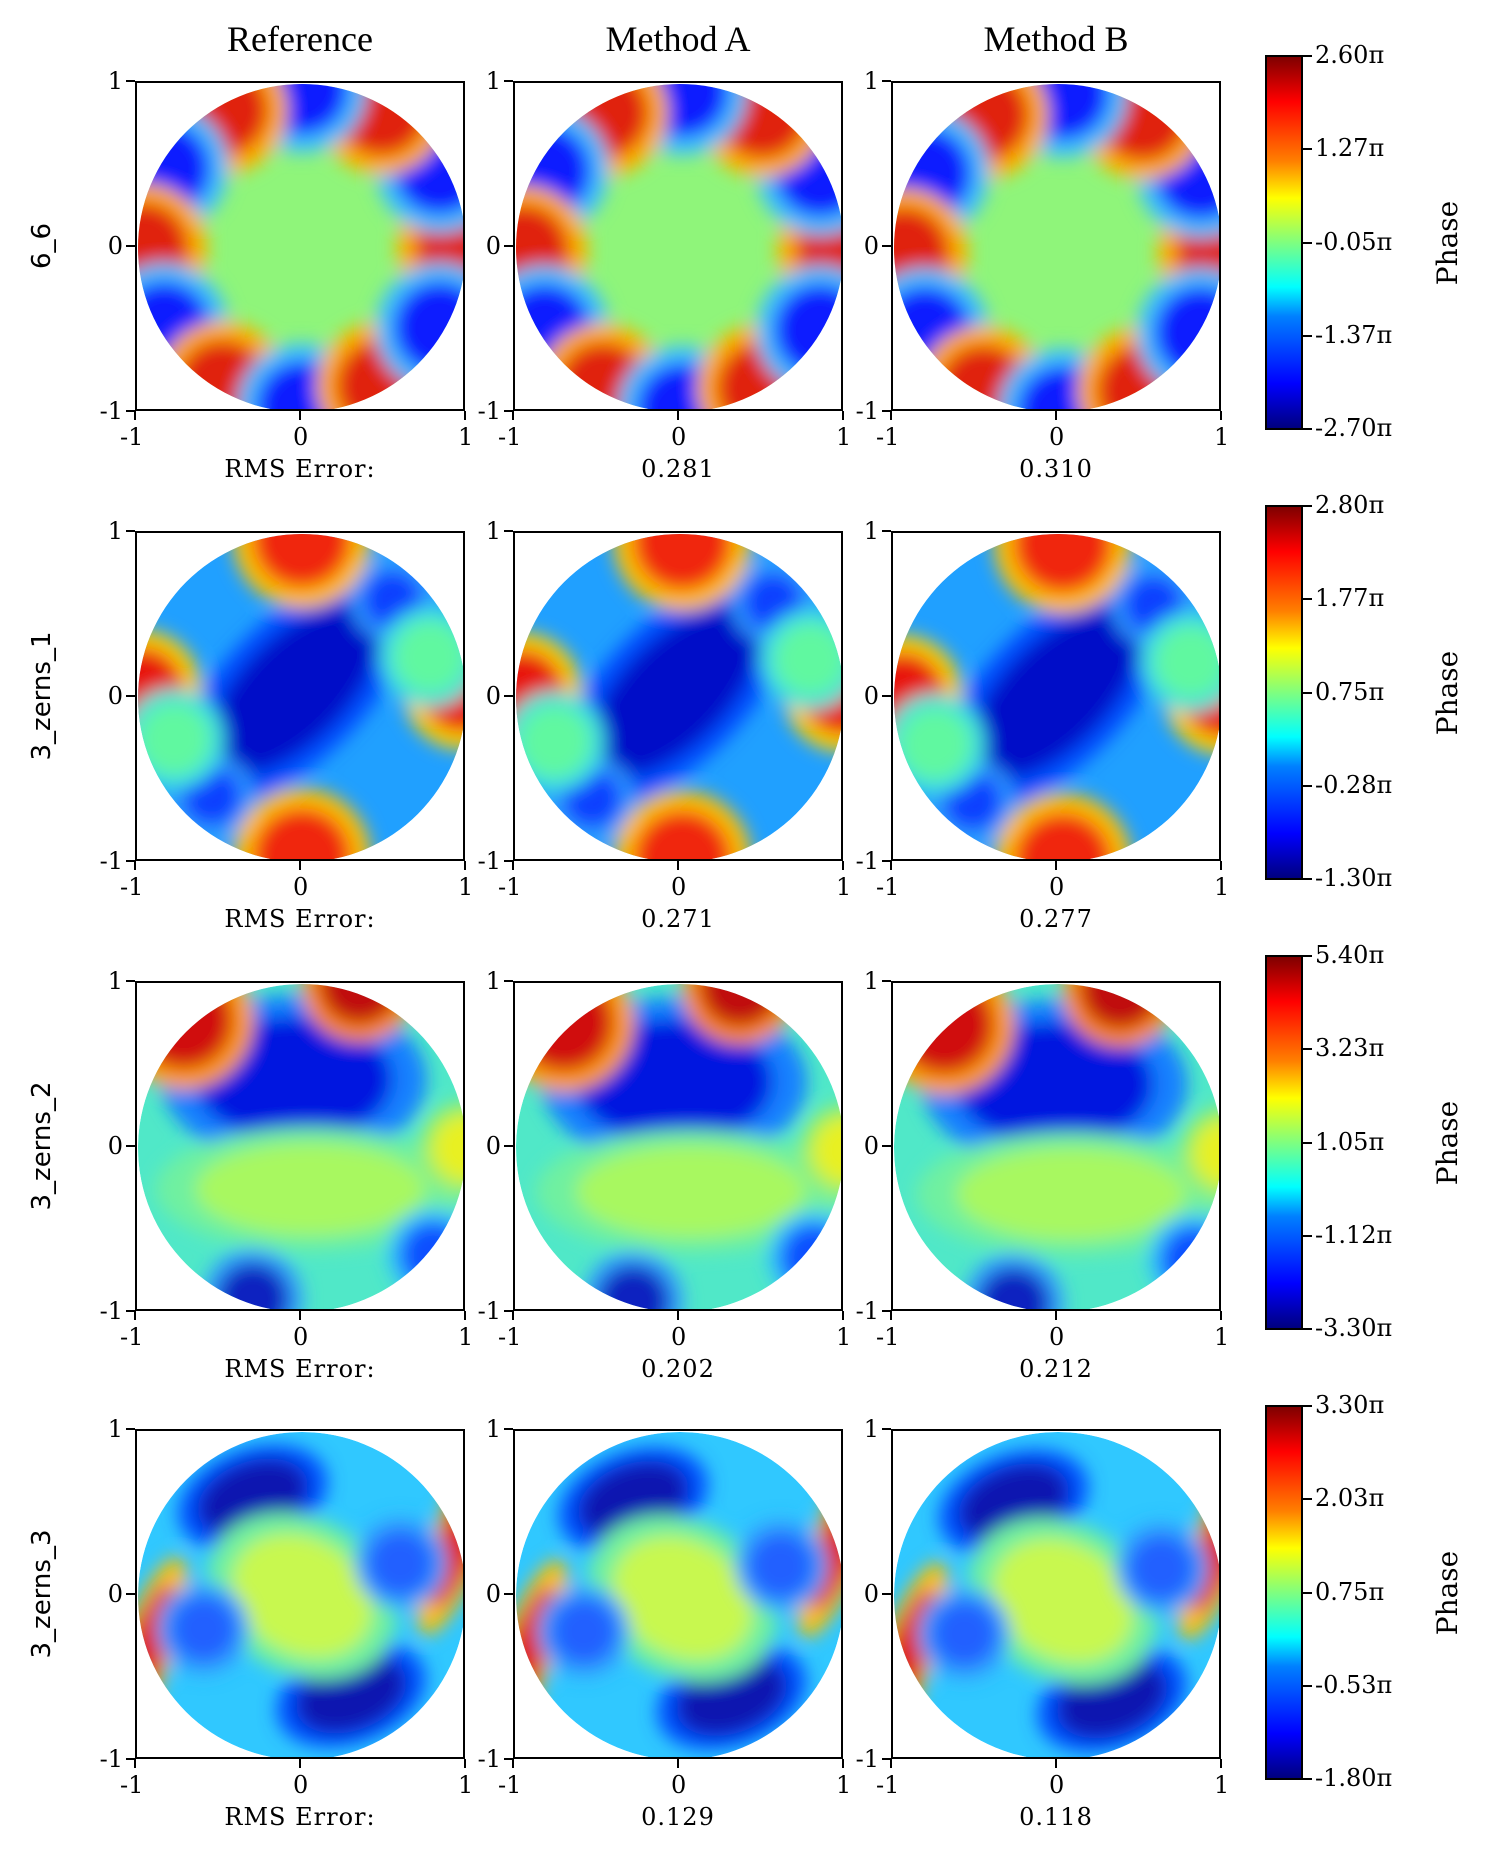 The height and width of the screenshot is (1862, 1485). I want to click on colorbar-tick-label: -0.28π, so click(1354, 784).